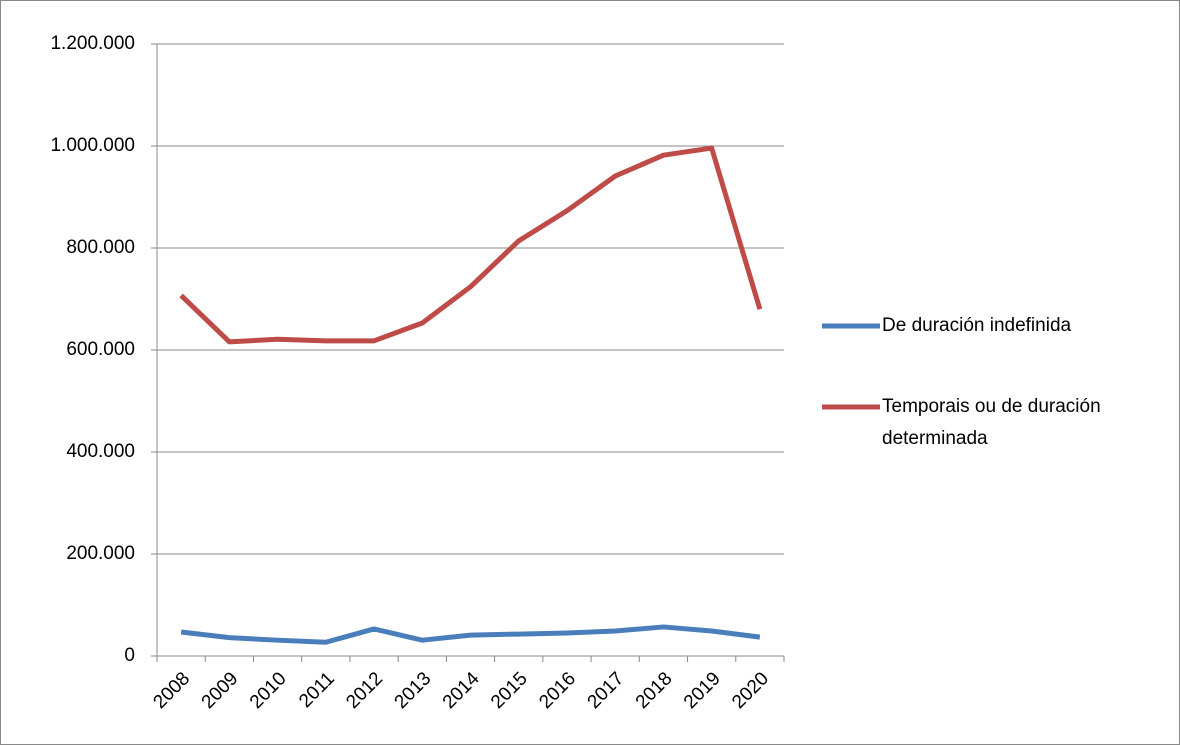 Image resolution: width=1180 pixels, height=745 pixels. I want to click on legend-label: Temporais ou de duración determinada, so click(991, 422).